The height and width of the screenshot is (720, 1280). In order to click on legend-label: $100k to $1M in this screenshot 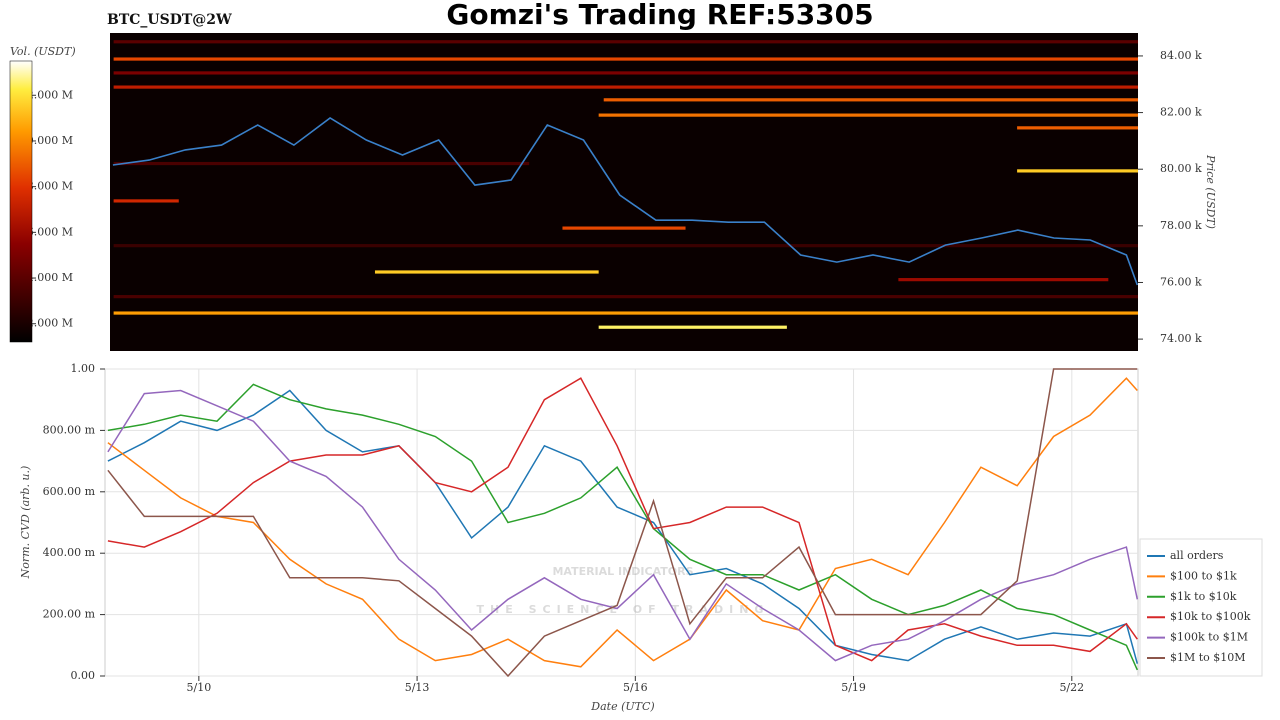, I will do `click(1209, 637)`.